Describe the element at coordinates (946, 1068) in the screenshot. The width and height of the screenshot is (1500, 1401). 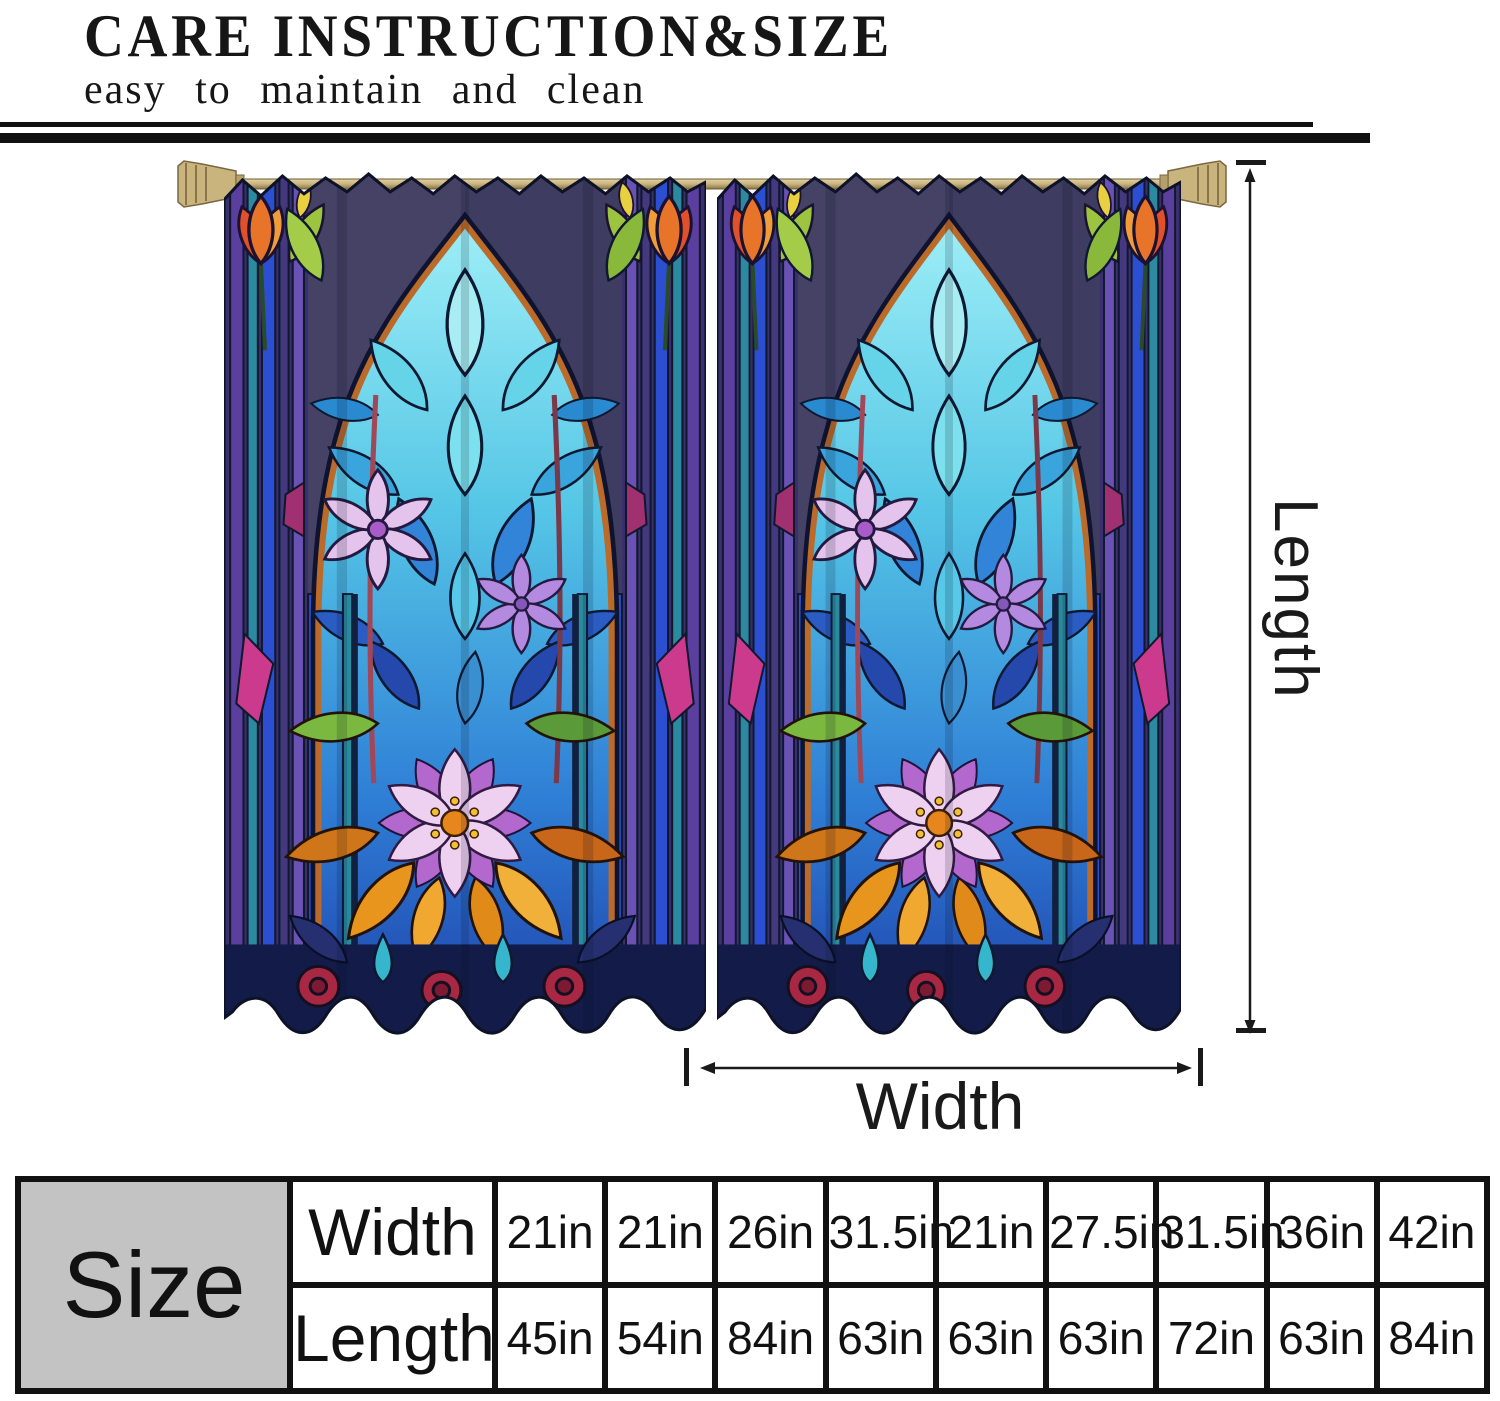
I see `width-arrow` at that location.